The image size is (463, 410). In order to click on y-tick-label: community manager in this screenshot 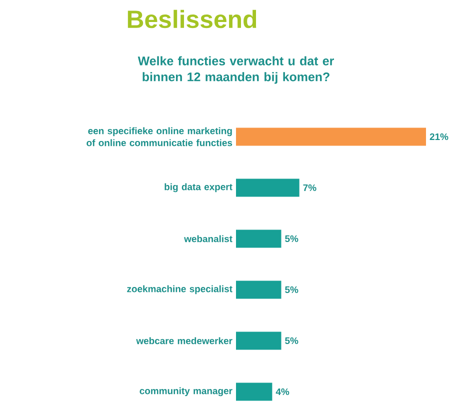, I will do `click(186, 391)`.